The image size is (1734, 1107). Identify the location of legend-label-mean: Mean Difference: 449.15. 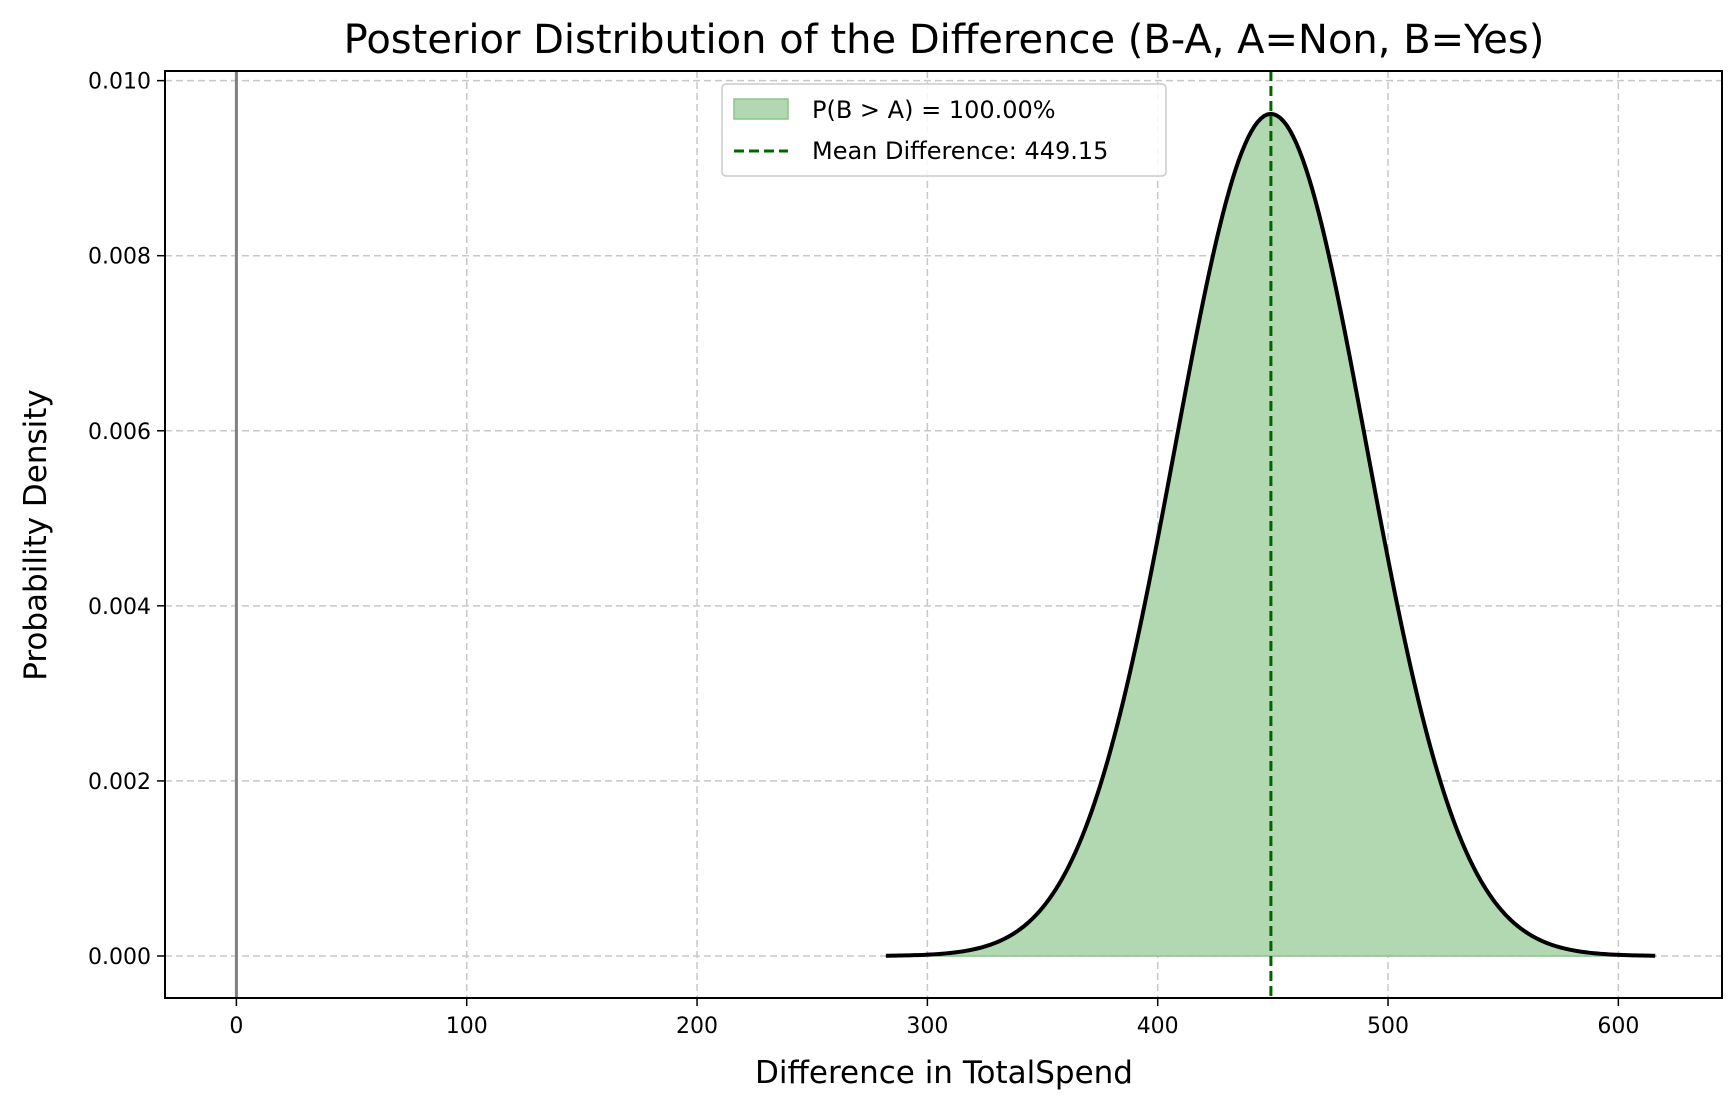
(960, 151).